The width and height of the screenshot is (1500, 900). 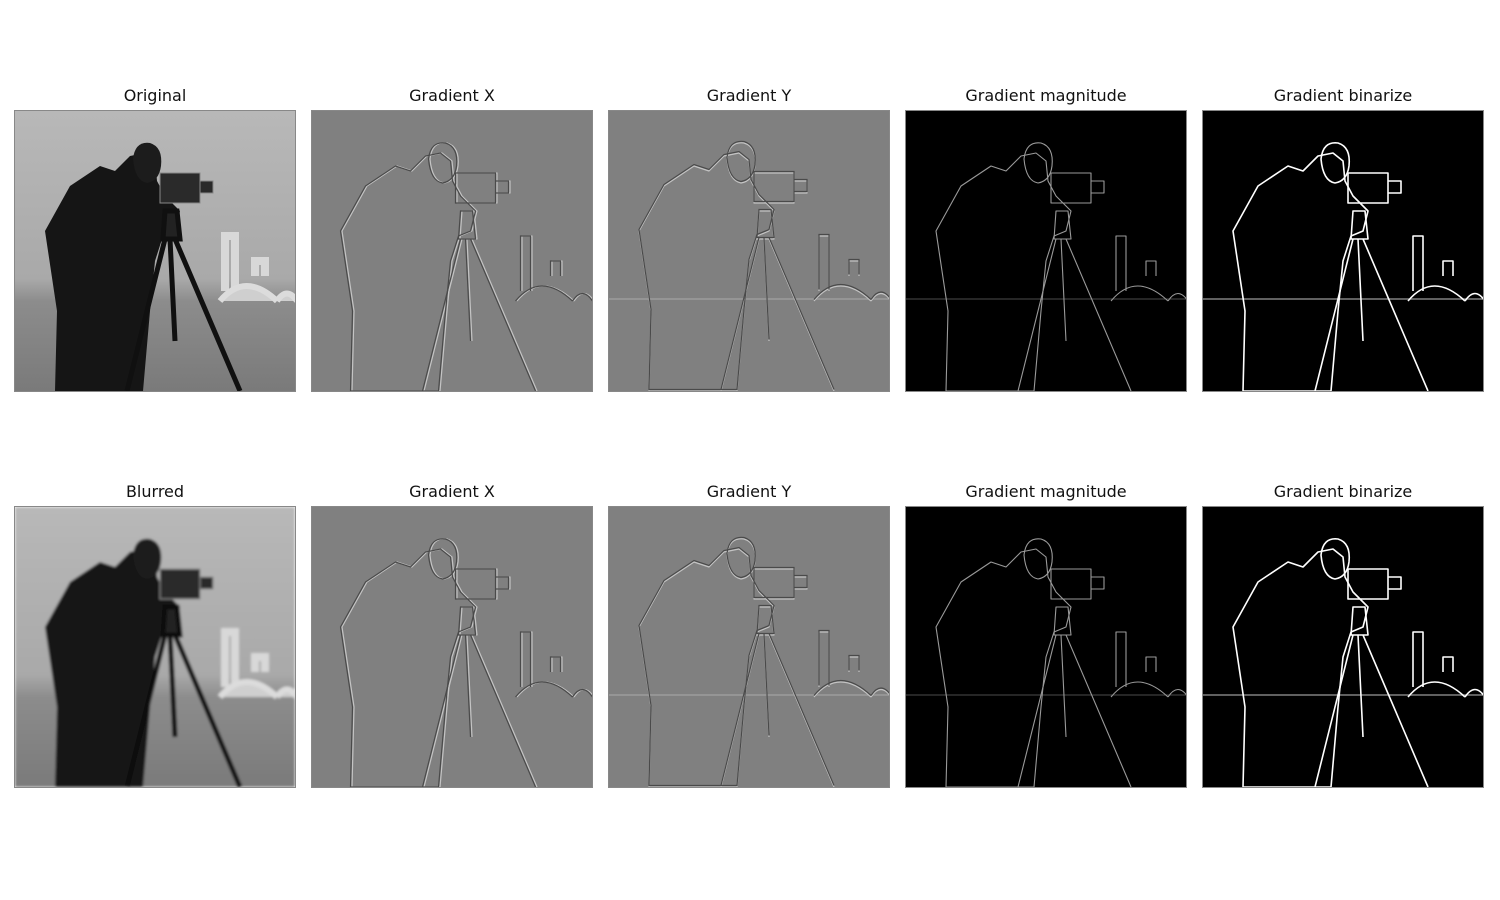 I want to click on image-original, so click(x=155, y=251).